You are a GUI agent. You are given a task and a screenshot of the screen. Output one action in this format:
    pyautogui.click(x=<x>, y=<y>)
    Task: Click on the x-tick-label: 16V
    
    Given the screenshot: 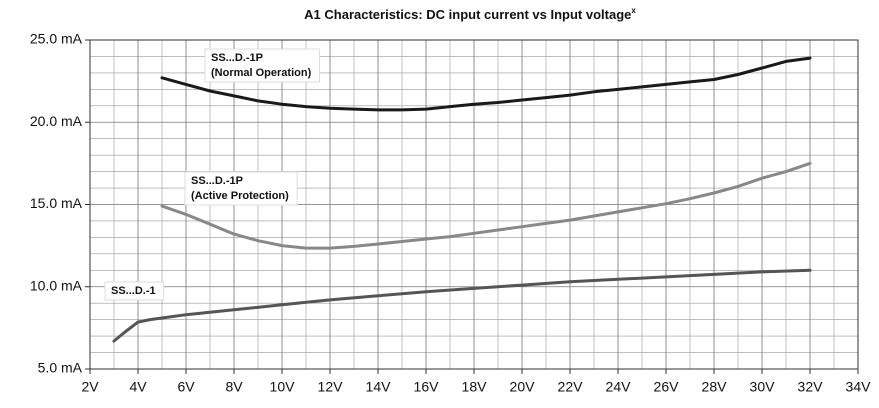 What is the action you would take?
    pyautogui.click(x=427, y=387)
    